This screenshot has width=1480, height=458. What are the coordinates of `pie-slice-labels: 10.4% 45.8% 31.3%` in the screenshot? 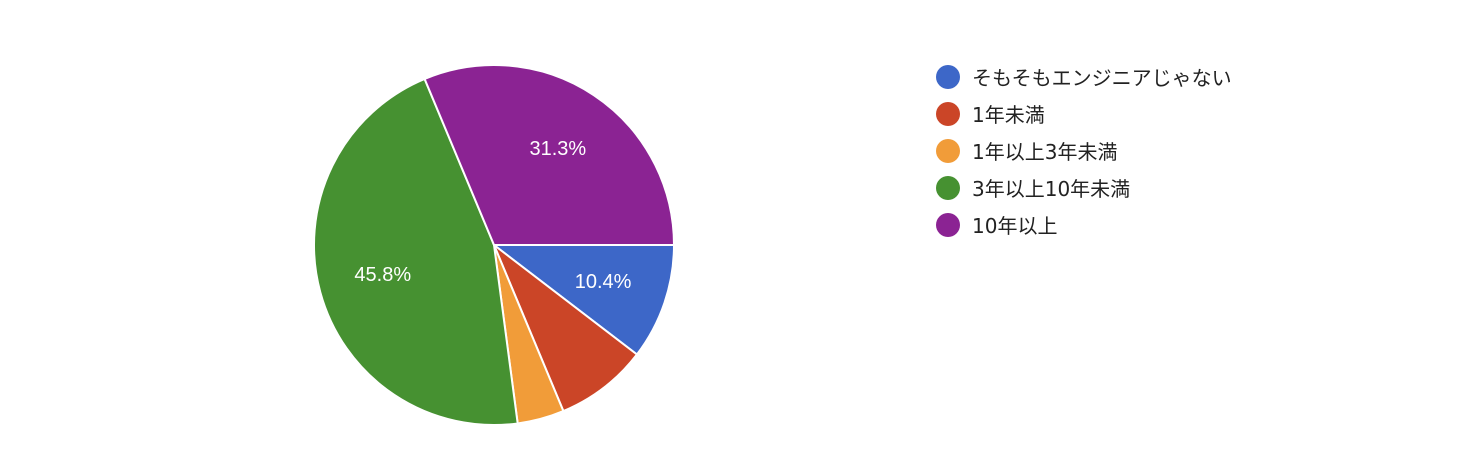 It's located at (492, 215).